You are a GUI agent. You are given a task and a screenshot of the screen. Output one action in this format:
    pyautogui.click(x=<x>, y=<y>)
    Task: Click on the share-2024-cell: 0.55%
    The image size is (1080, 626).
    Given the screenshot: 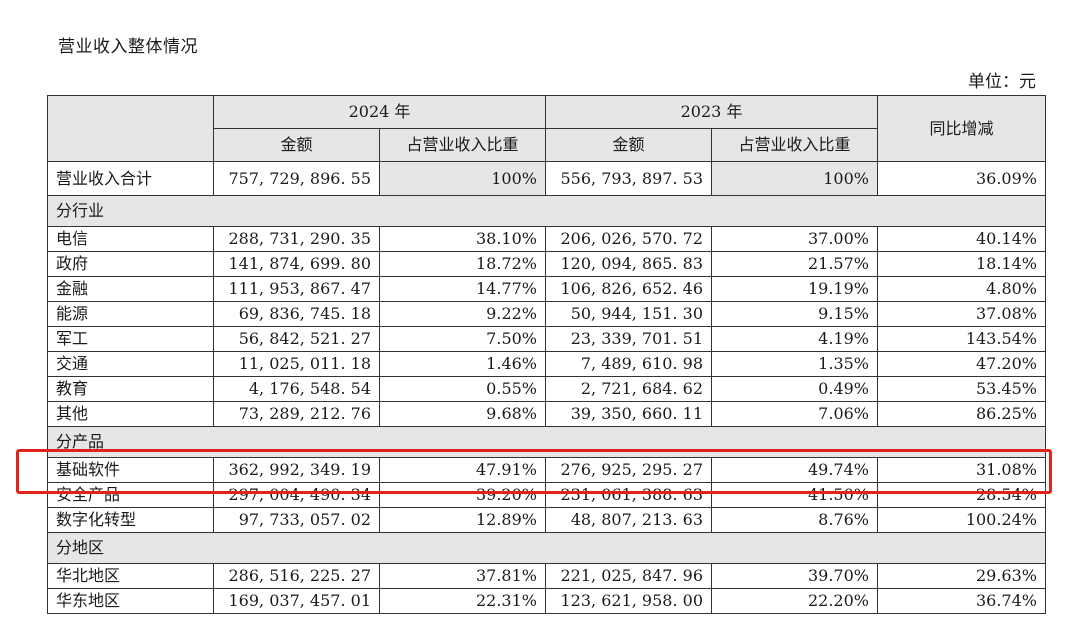 What is the action you would take?
    pyautogui.click(x=462, y=389)
    